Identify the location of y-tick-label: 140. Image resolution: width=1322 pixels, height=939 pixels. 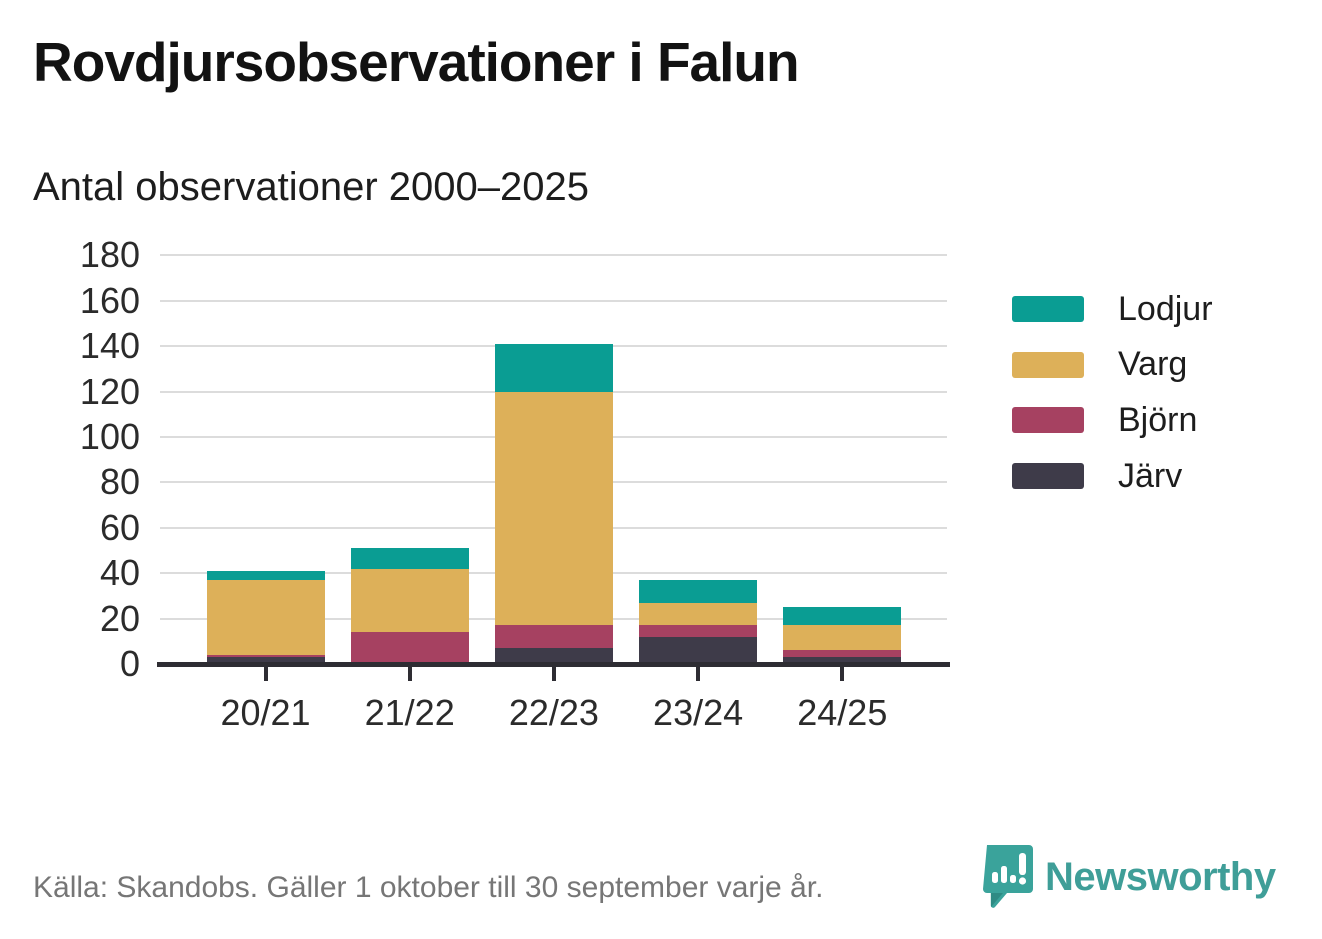
(109, 346).